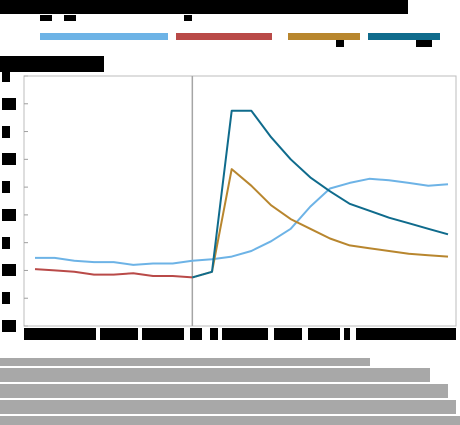 This screenshot has width=460, height=425. Describe the element at coordinates (204, 7) in the screenshot. I see `title-redaction` at that location.